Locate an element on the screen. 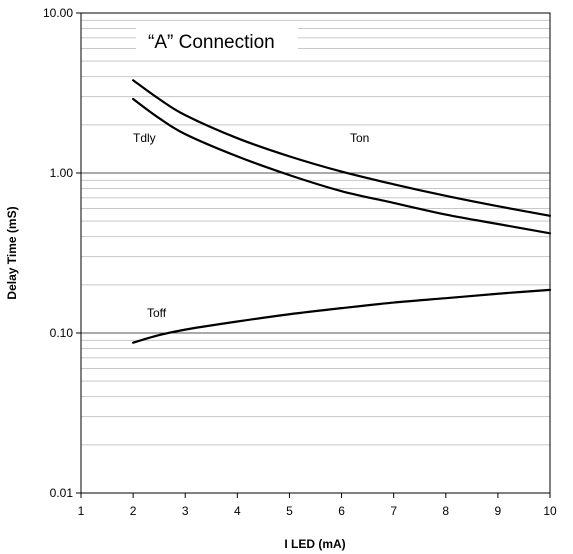 The width and height of the screenshot is (573, 554). x-tick-label: 5 is located at coordinates (289, 511).